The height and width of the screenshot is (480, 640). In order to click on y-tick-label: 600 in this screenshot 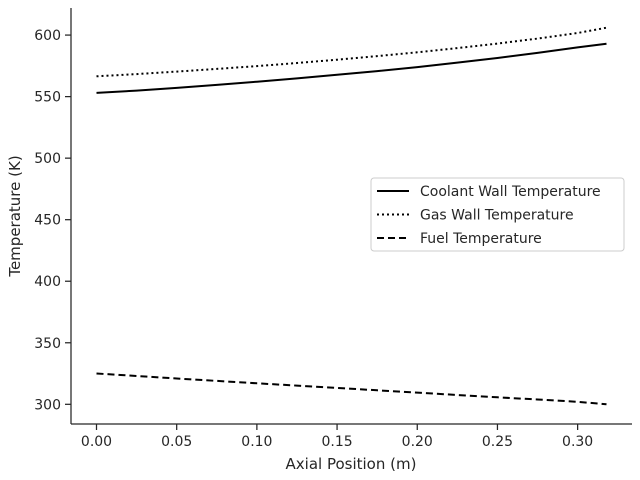, I will do `click(47, 36)`.